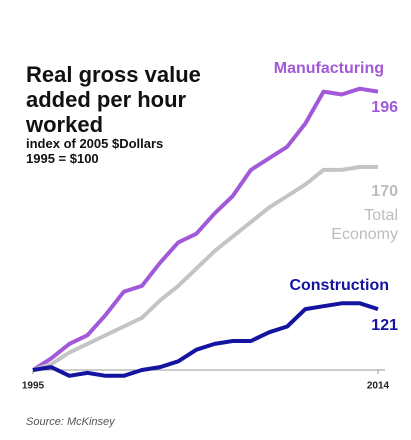 This screenshot has width=411, height=440. Describe the element at coordinates (384, 191) in the screenshot. I see `value-label: 170` at that location.